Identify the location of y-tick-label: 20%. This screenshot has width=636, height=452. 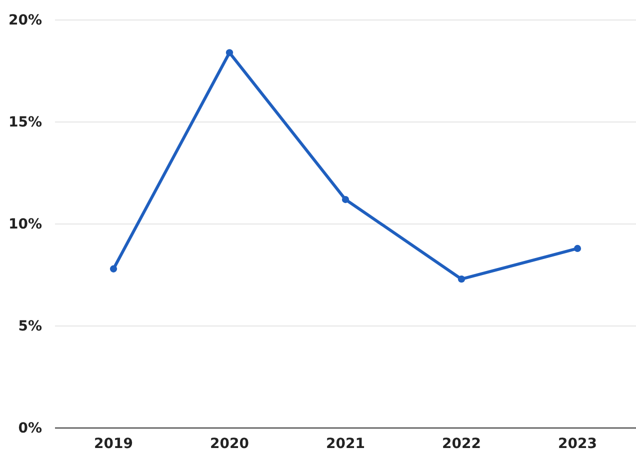
(25, 20).